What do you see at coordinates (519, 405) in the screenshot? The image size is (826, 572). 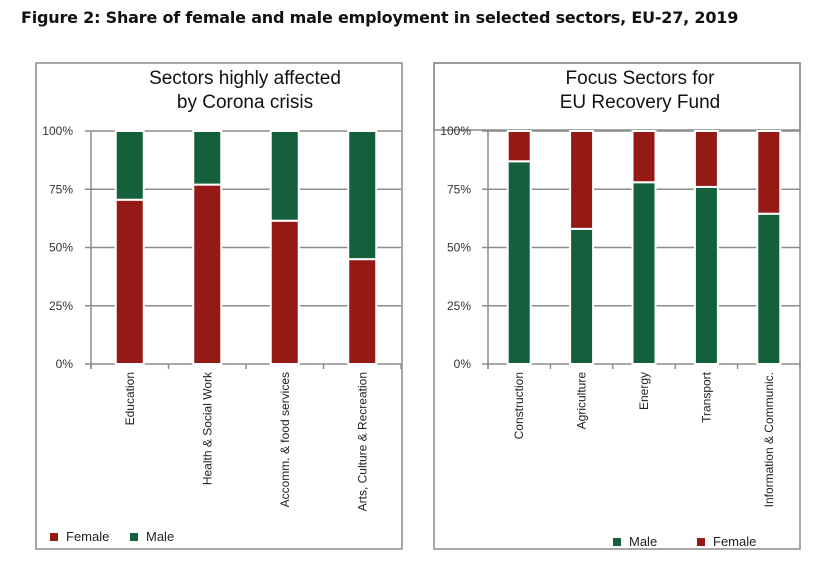 I see `x-category-label: Construction` at bounding box center [519, 405].